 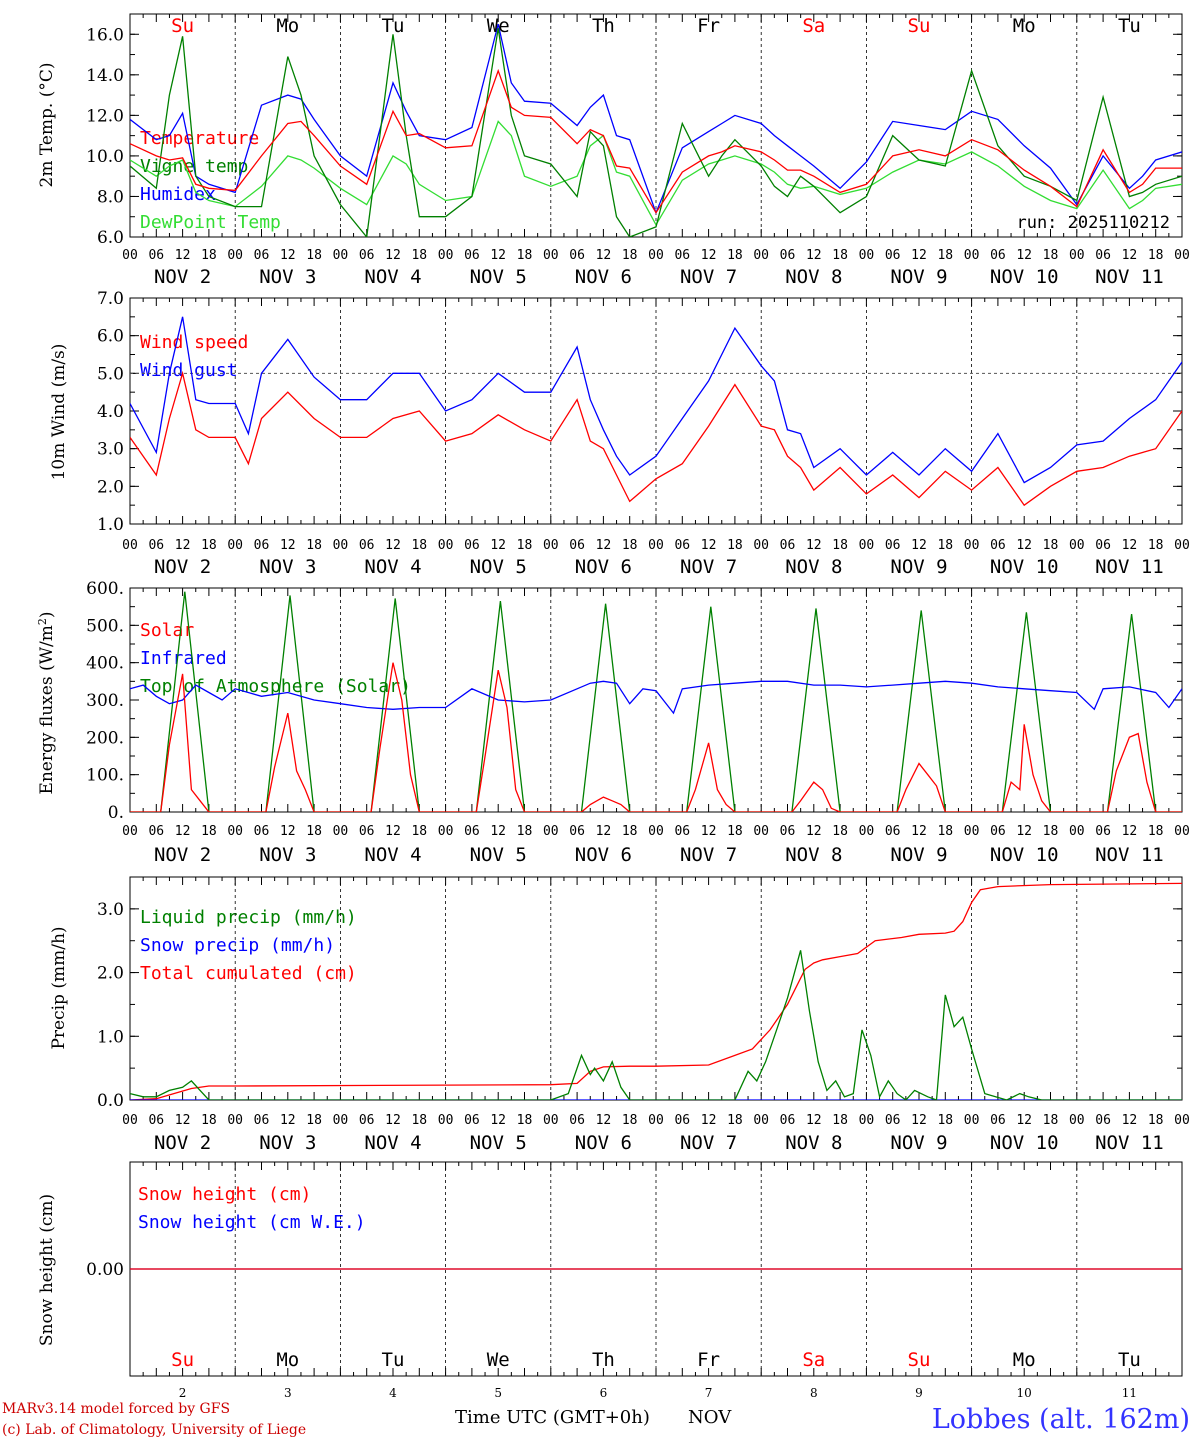 I want to click on legend-humidex-label: Humidex, so click(x=178, y=194).